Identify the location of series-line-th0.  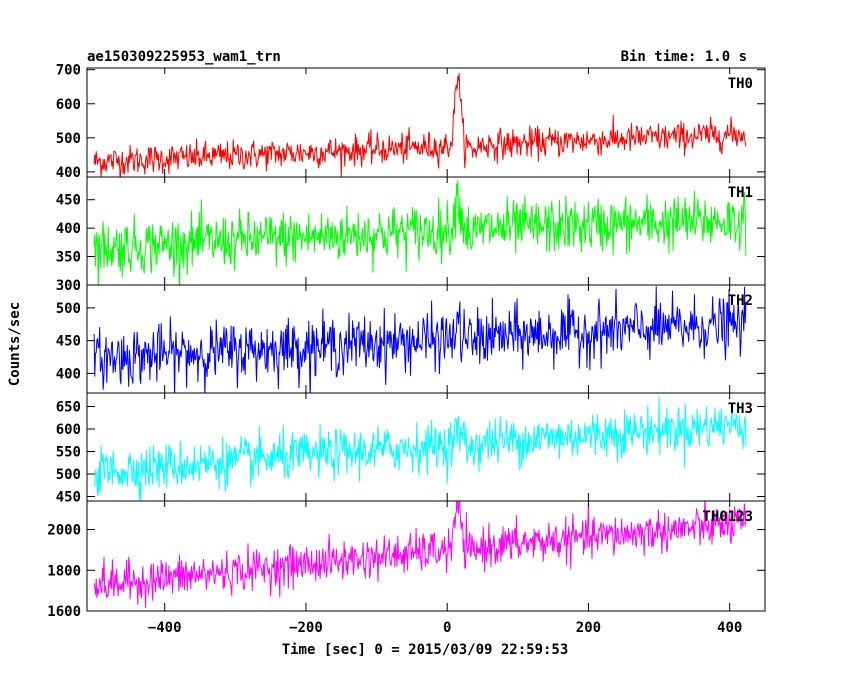
(420, 124).